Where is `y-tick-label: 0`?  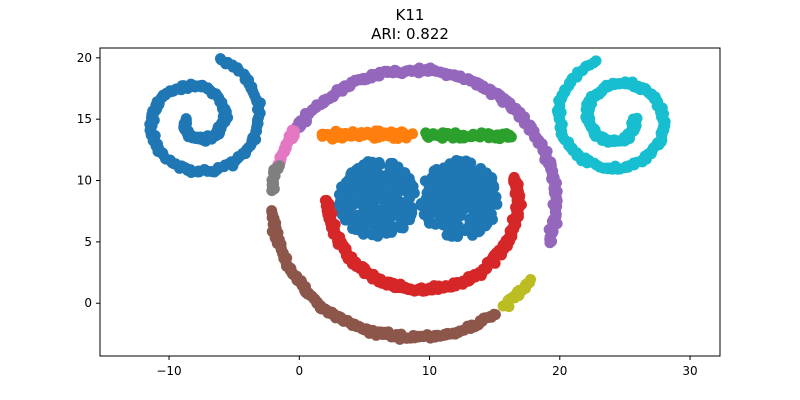
y-tick-label: 0 is located at coordinates (88, 303).